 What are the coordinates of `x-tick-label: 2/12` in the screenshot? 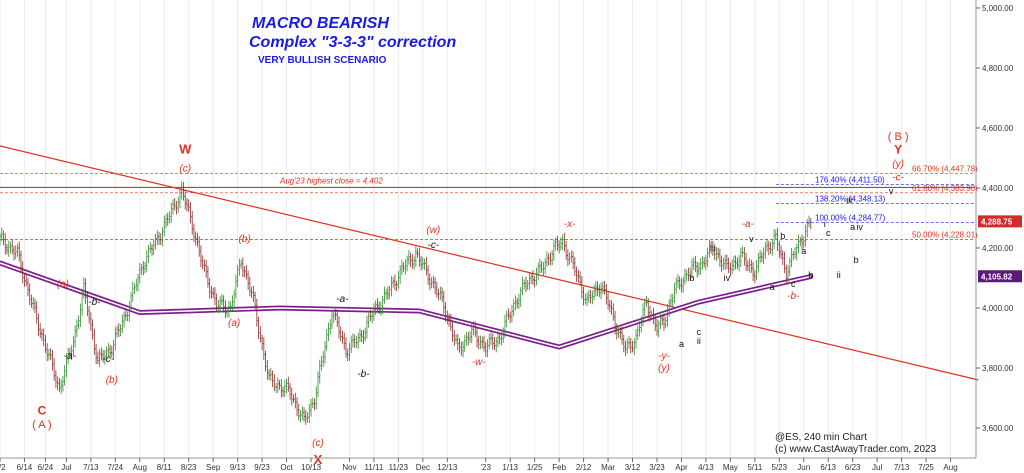 It's located at (584, 467).